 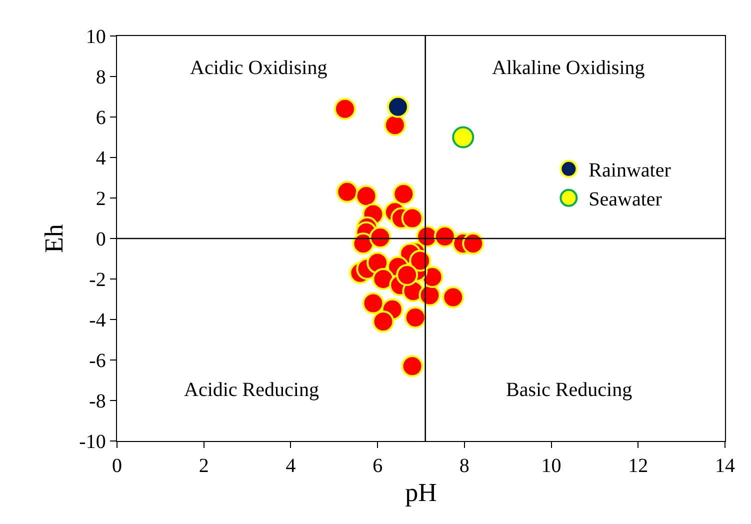 I want to click on annotation: Basic Reducing, so click(x=569, y=390).